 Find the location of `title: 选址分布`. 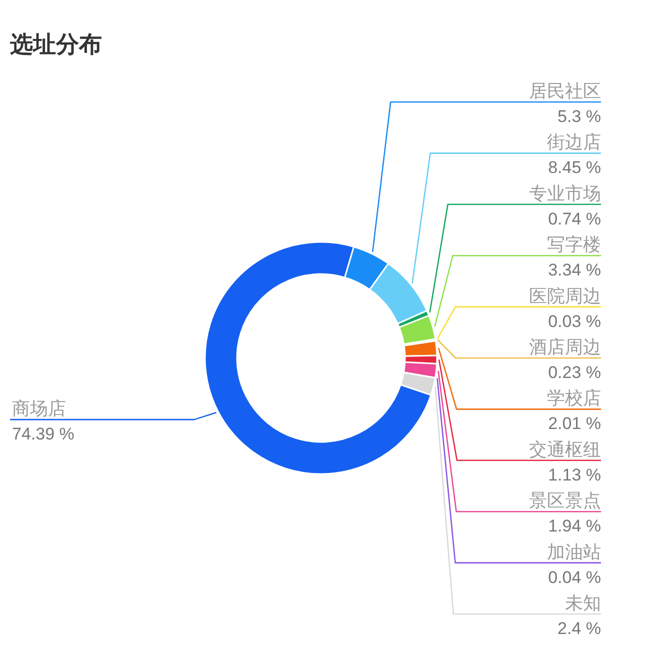

title: 选址分布 is located at coordinates (56, 44).